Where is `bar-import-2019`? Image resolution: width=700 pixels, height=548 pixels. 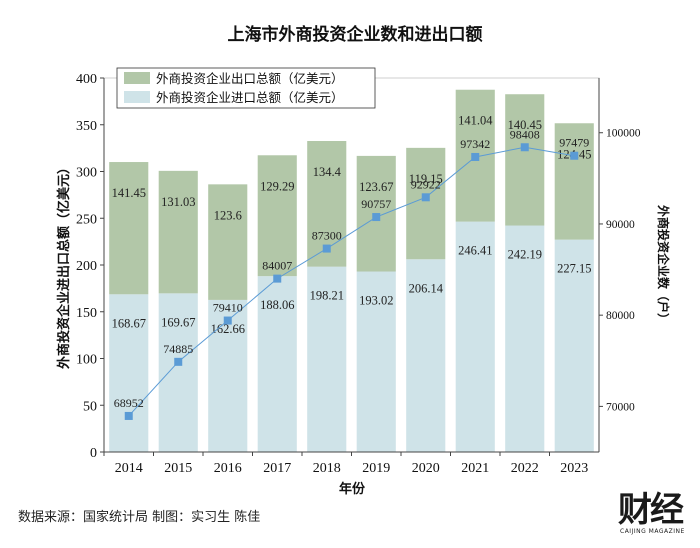
bar-import-2019 is located at coordinates (376, 361).